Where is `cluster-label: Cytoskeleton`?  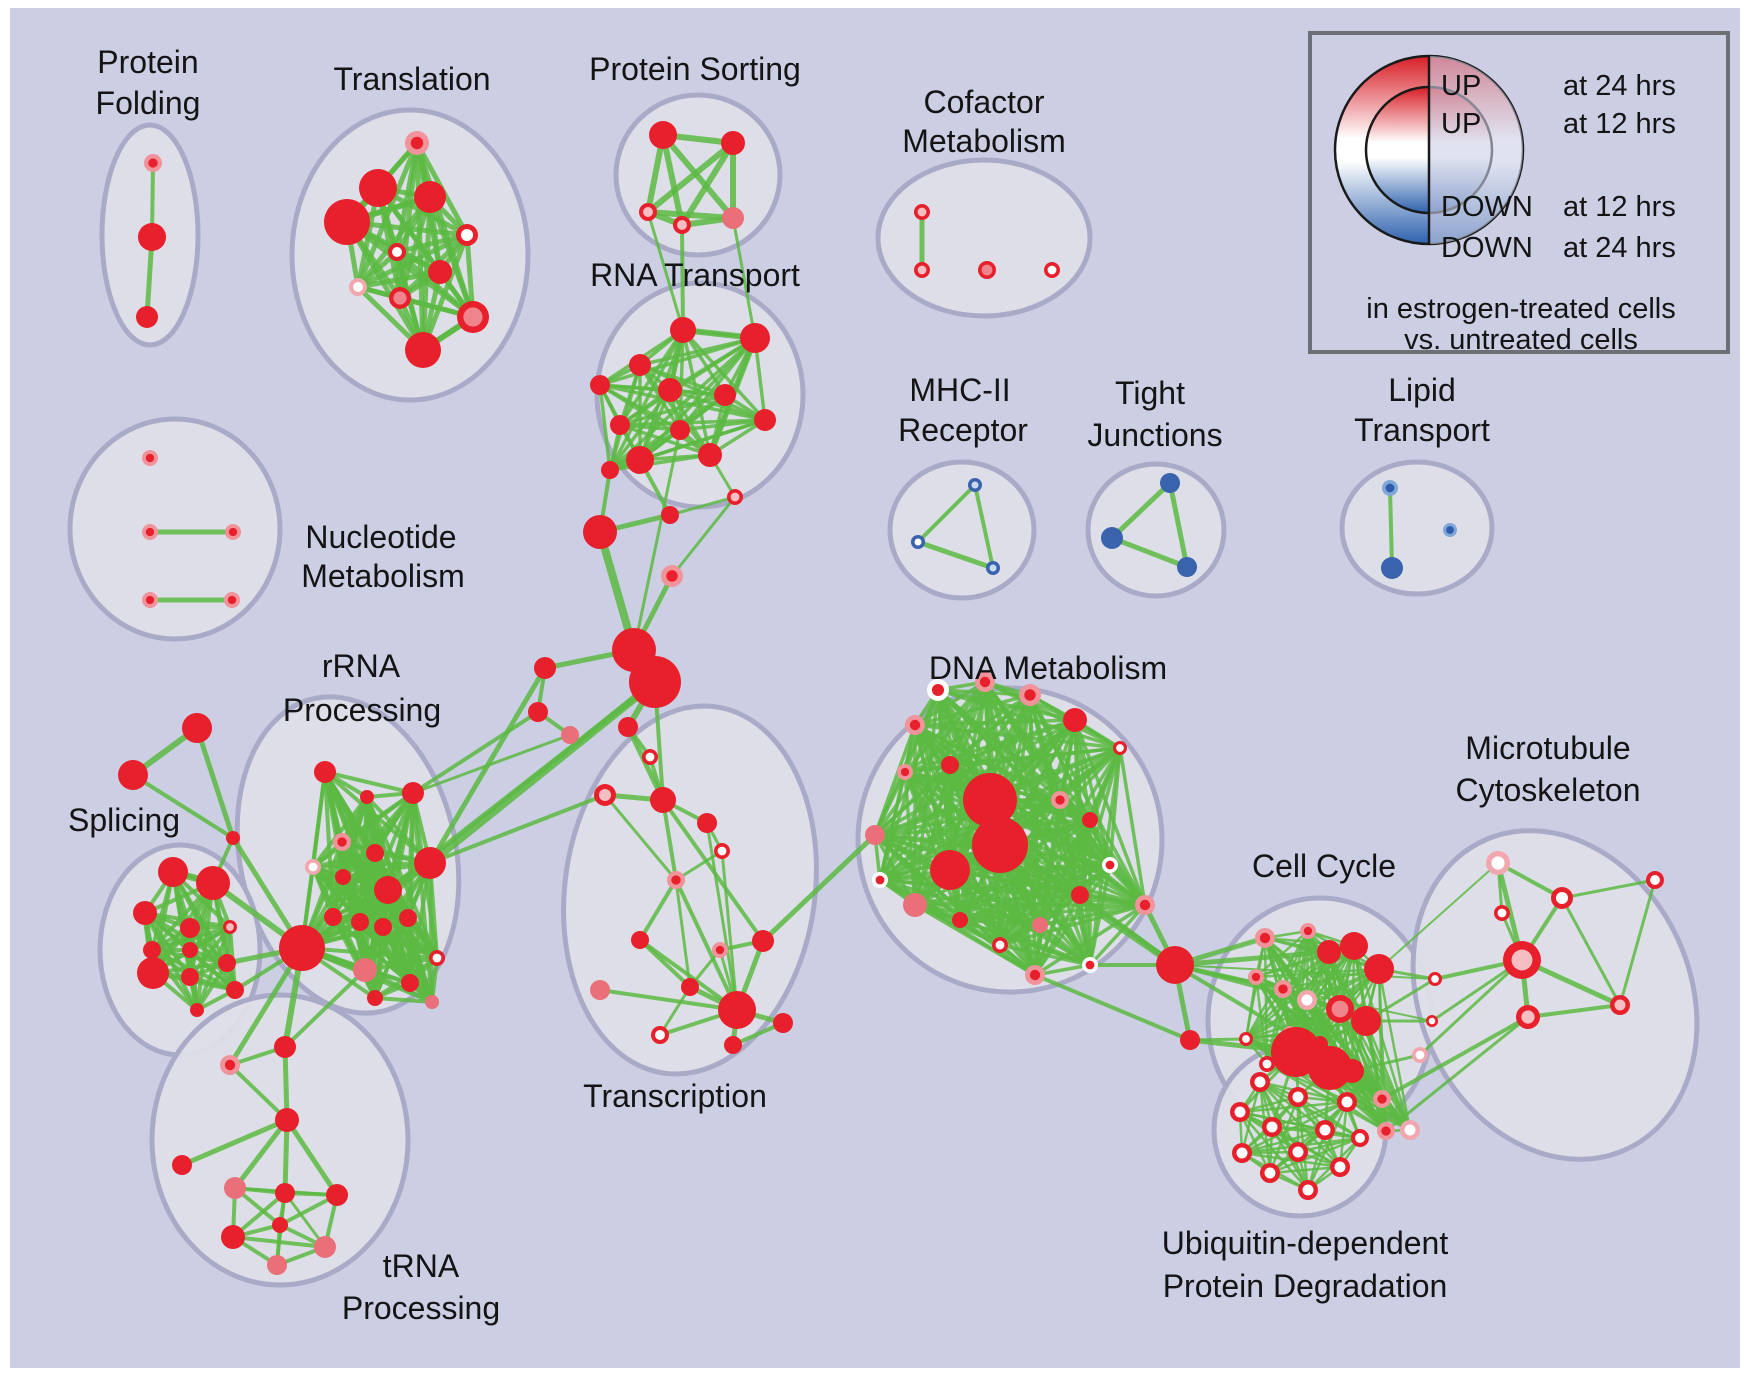
cluster-label: Cytoskeleton is located at coordinates (1548, 790).